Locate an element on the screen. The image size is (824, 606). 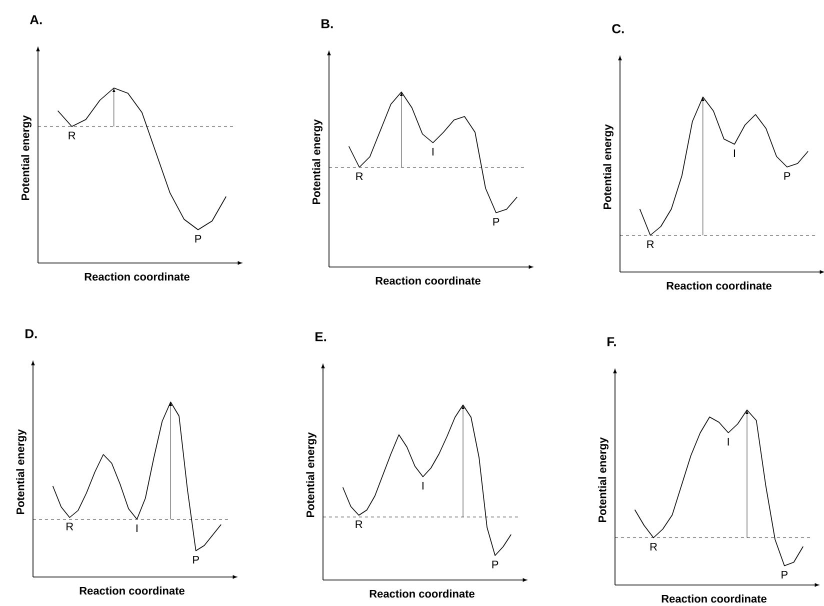
chart-title: F. is located at coordinates (612, 341).